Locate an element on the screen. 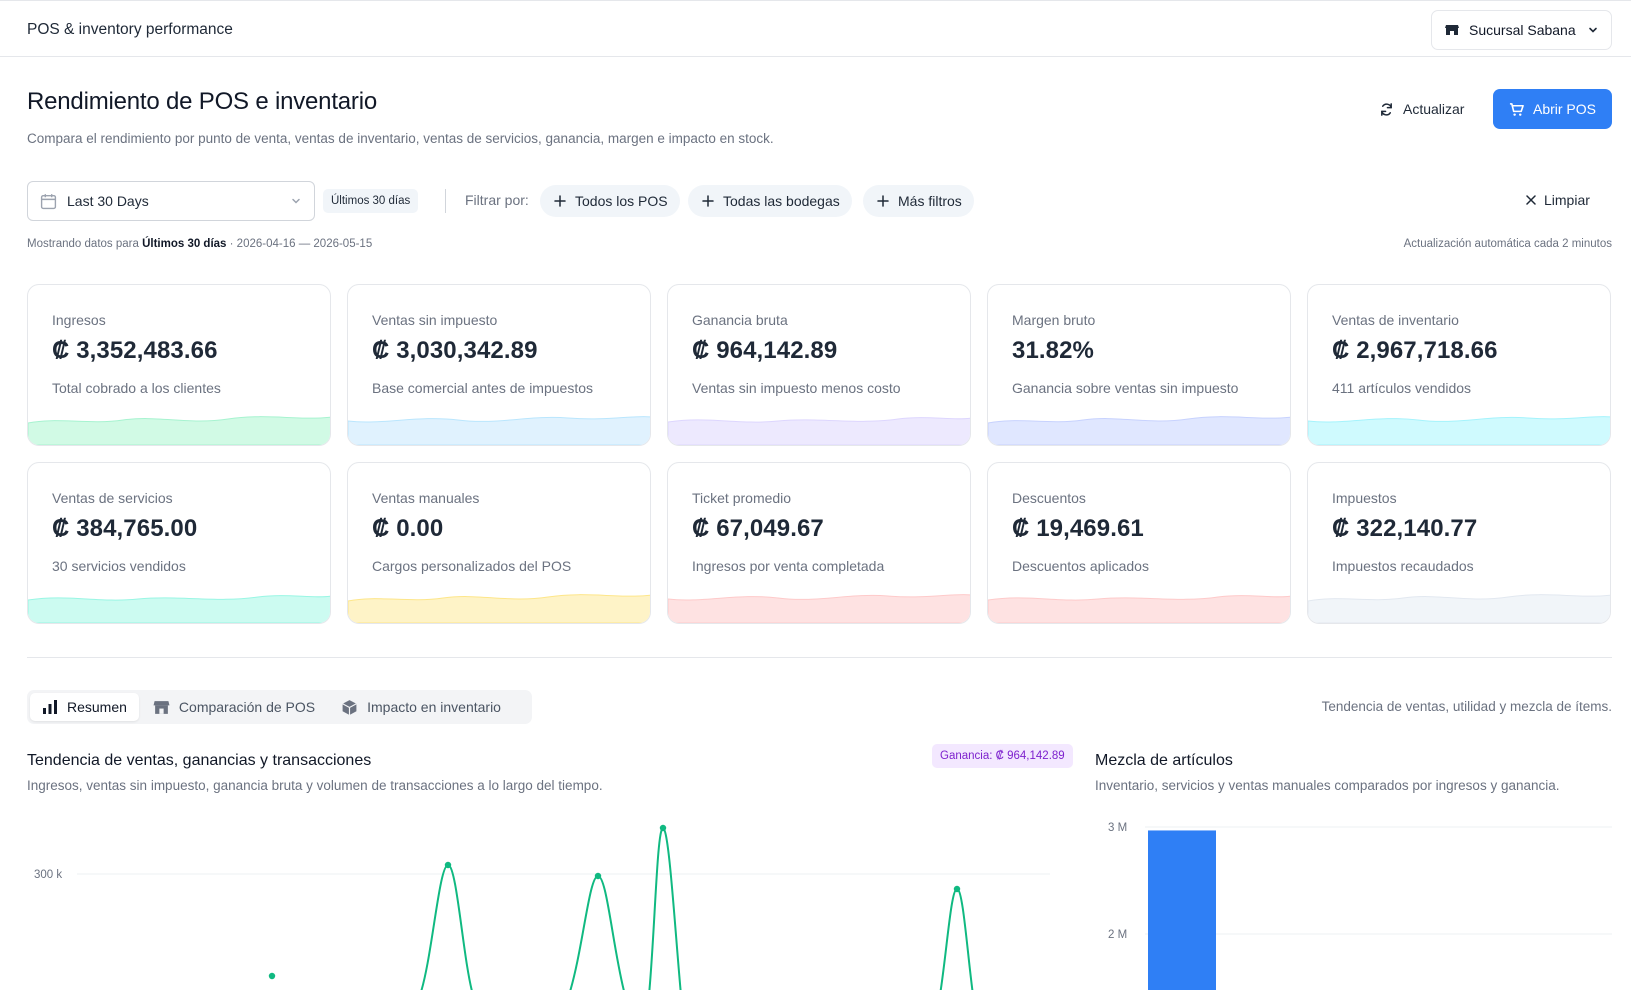 The image size is (1631, 990). refresh-button: Actualizar is located at coordinates (1426, 109).